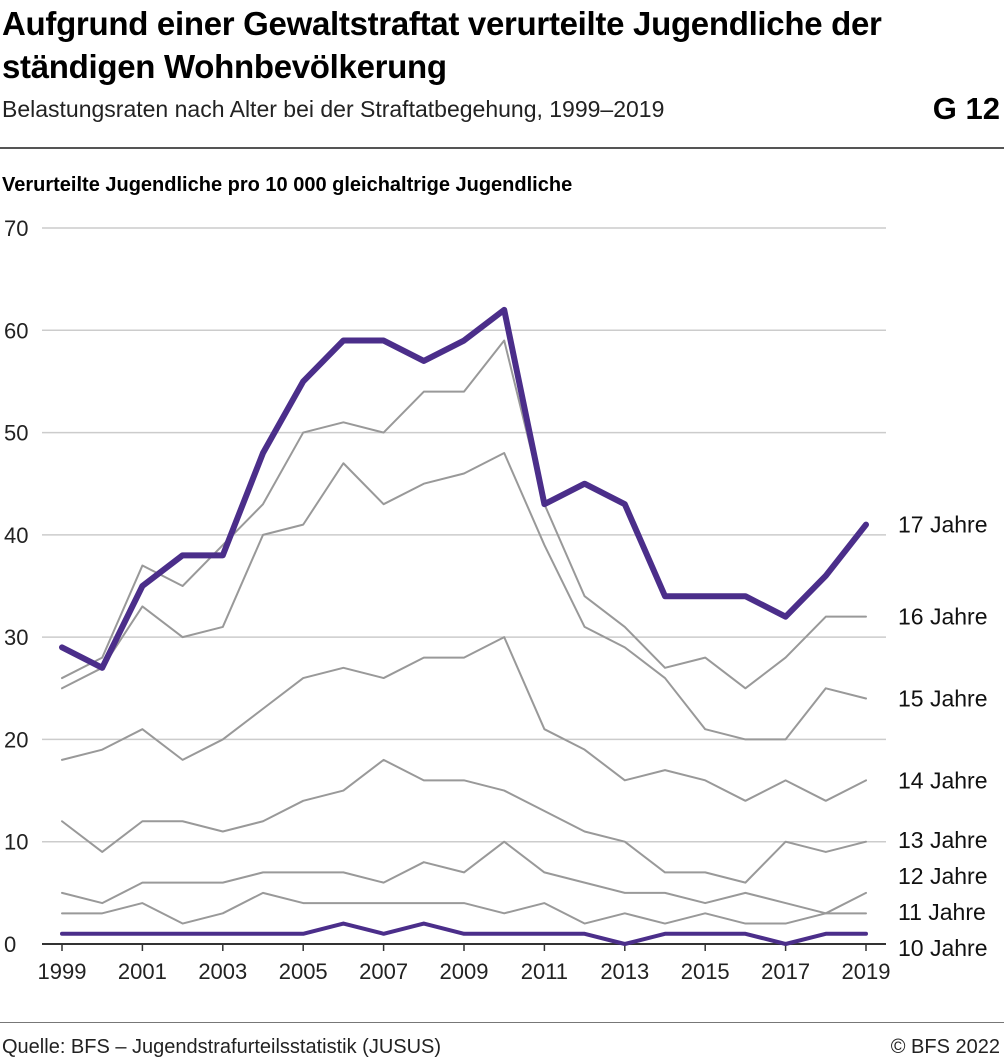 The image size is (1004, 1064). What do you see at coordinates (705, 971) in the screenshot?
I see `x-tick-label: 2015` at bounding box center [705, 971].